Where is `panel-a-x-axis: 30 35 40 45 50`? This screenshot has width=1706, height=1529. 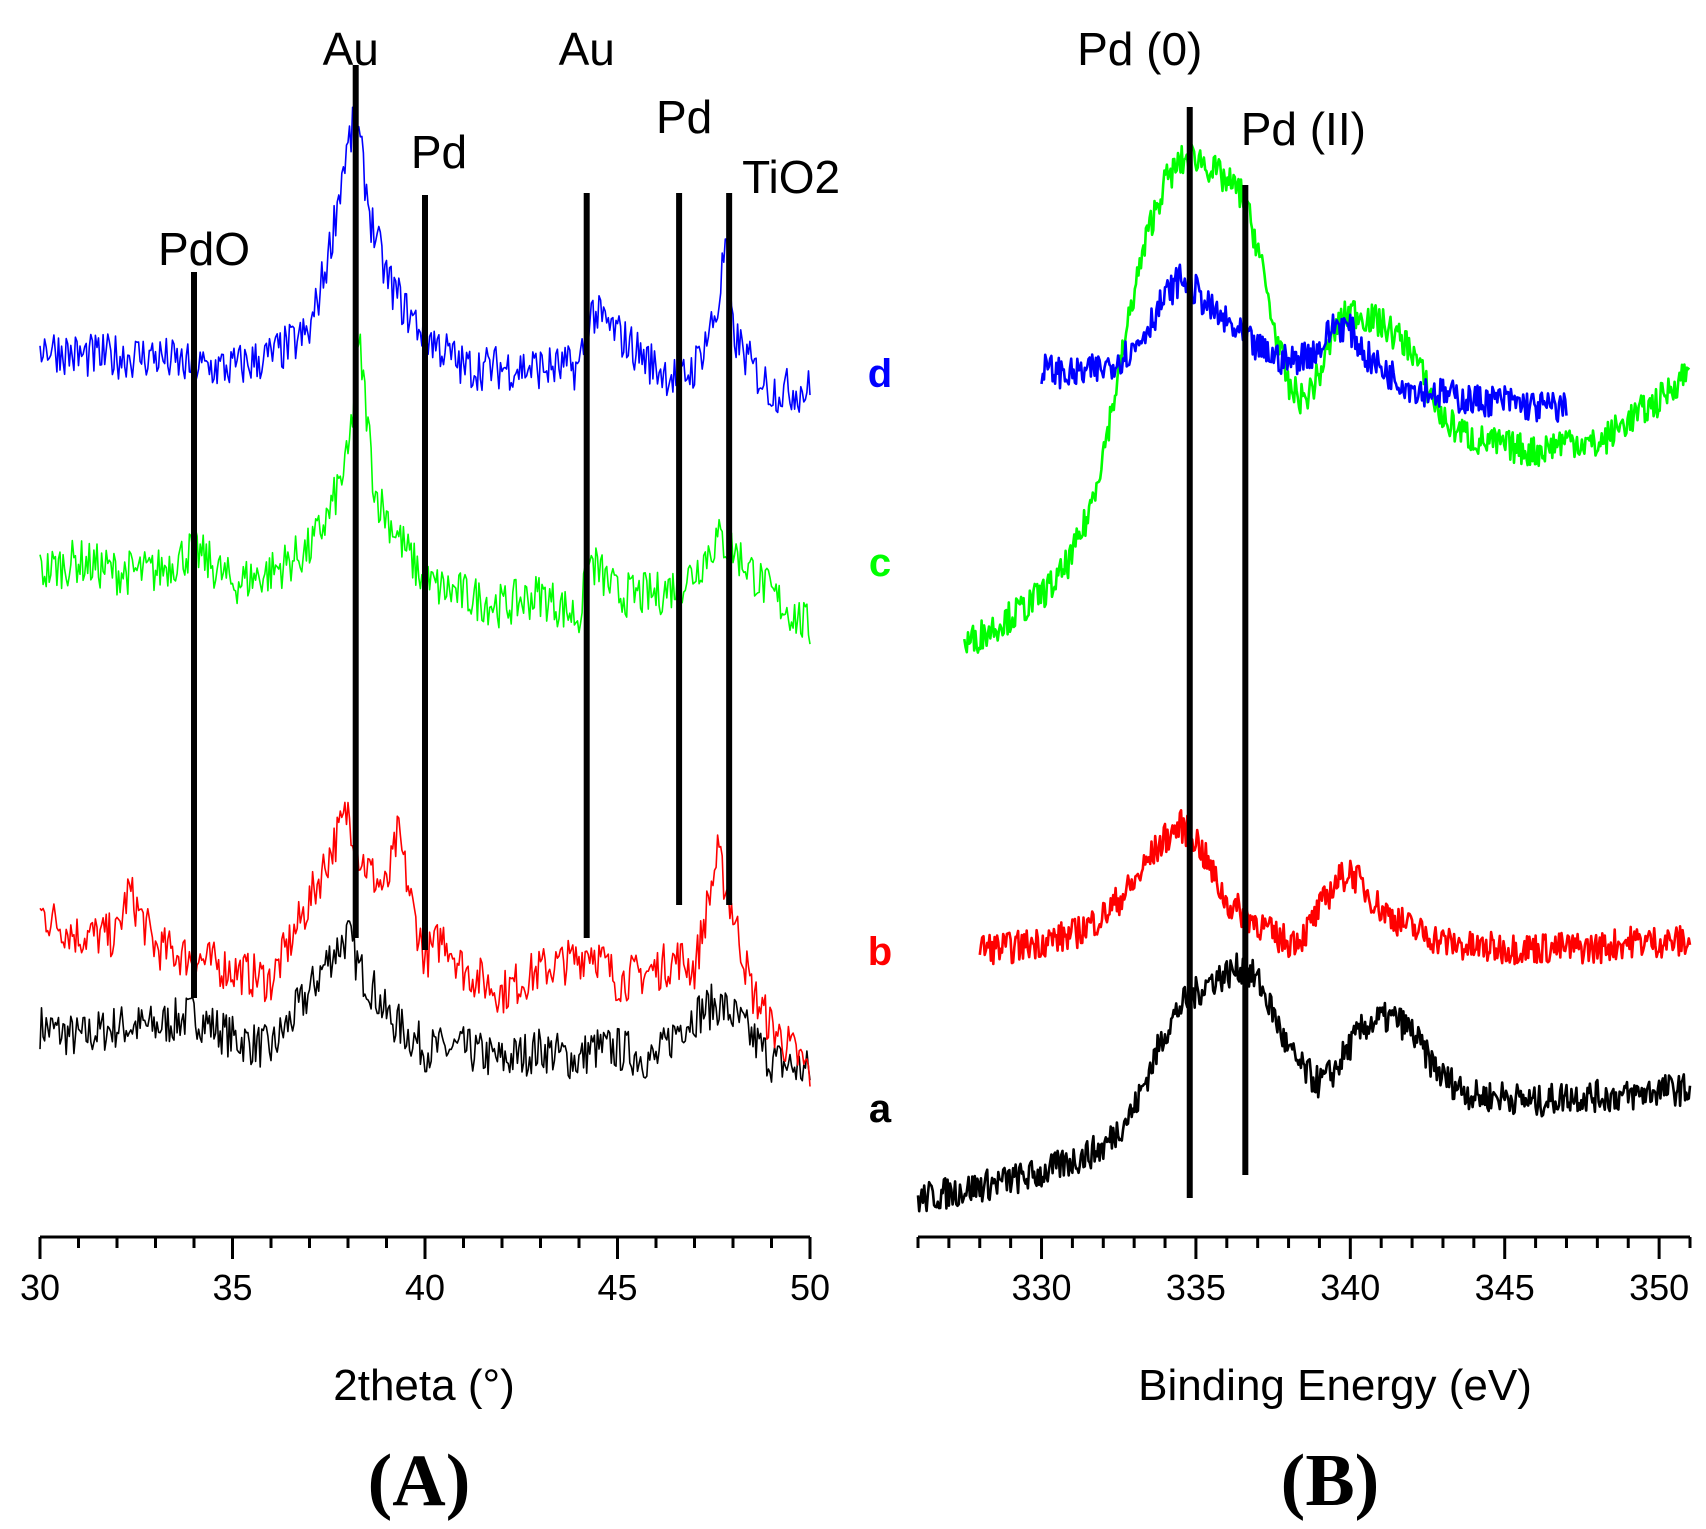
panel-a-x-axis: 30 35 40 45 50 is located at coordinates (425, 1271).